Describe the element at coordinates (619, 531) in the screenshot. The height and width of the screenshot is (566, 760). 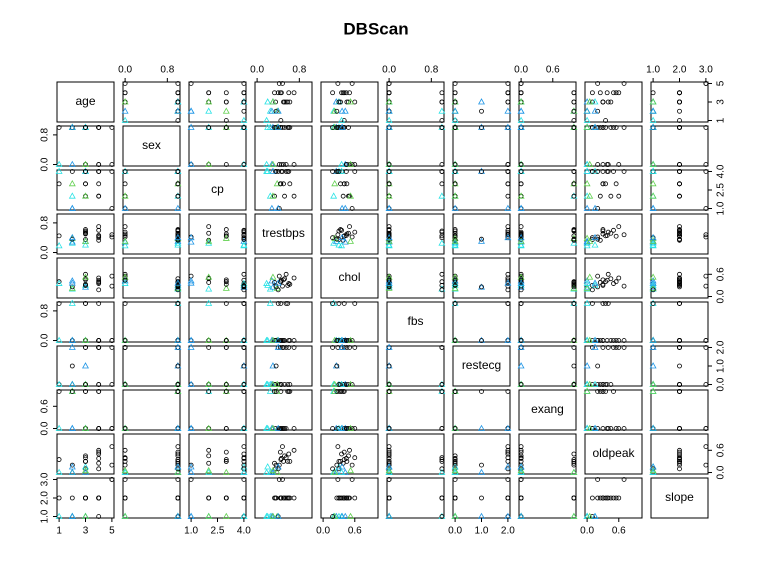
I see `x-tick-label: 0.6` at that location.